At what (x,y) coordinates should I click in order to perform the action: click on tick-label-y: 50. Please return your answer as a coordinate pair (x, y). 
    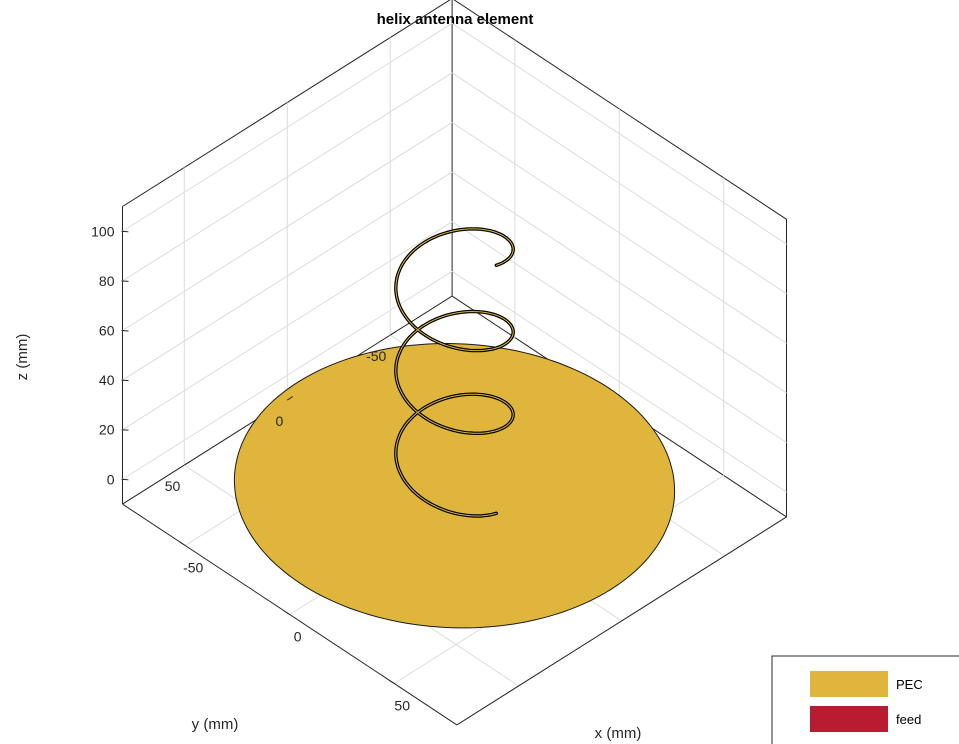
    Looking at the image, I should click on (173, 486).